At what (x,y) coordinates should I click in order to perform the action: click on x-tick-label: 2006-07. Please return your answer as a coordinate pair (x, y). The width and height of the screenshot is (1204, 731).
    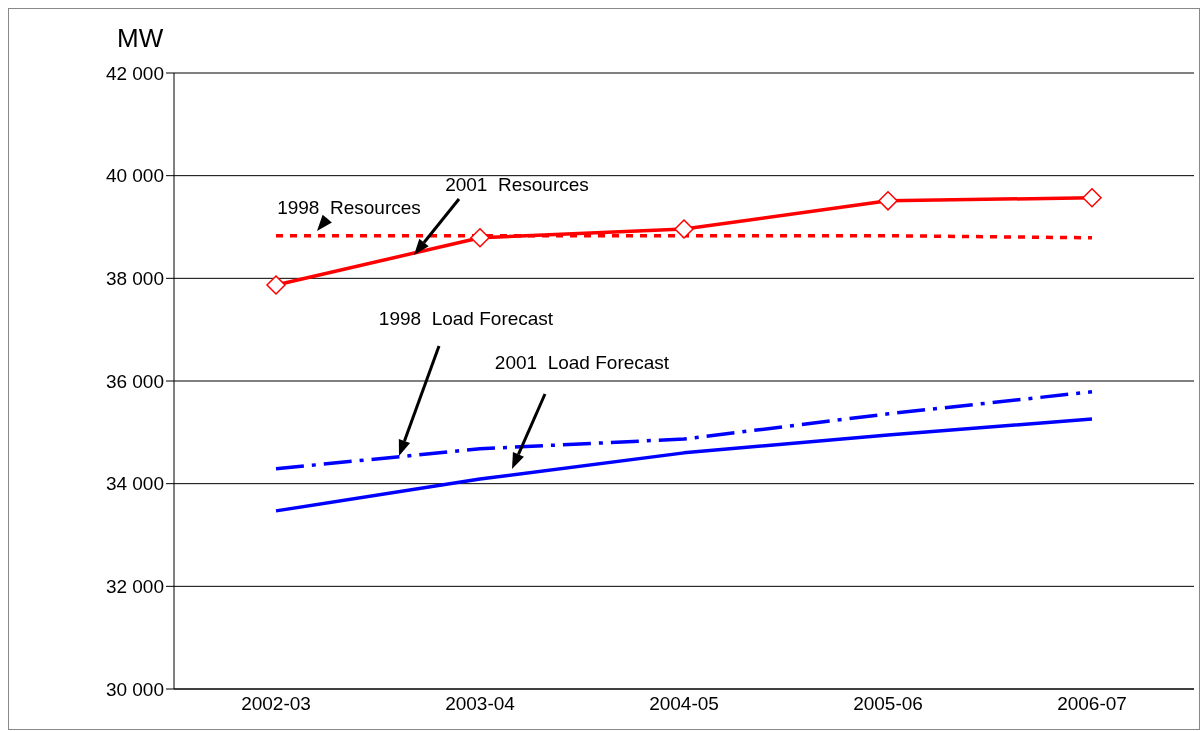
    Looking at the image, I should click on (1092, 704).